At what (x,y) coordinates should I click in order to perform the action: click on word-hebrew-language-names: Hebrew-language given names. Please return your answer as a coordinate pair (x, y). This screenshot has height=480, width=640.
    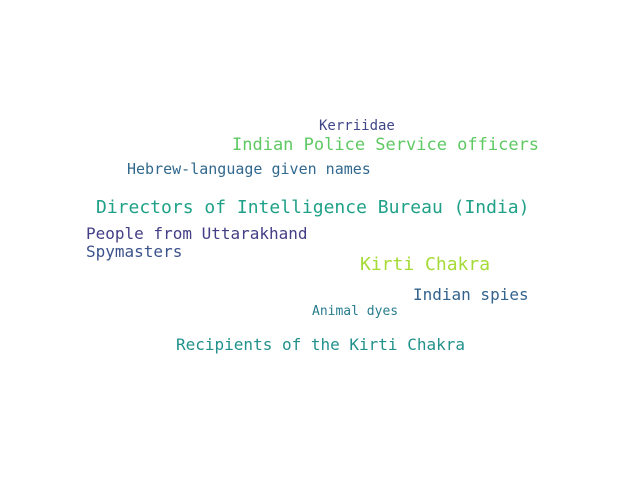
    Looking at the image, I should click on (249, 169).